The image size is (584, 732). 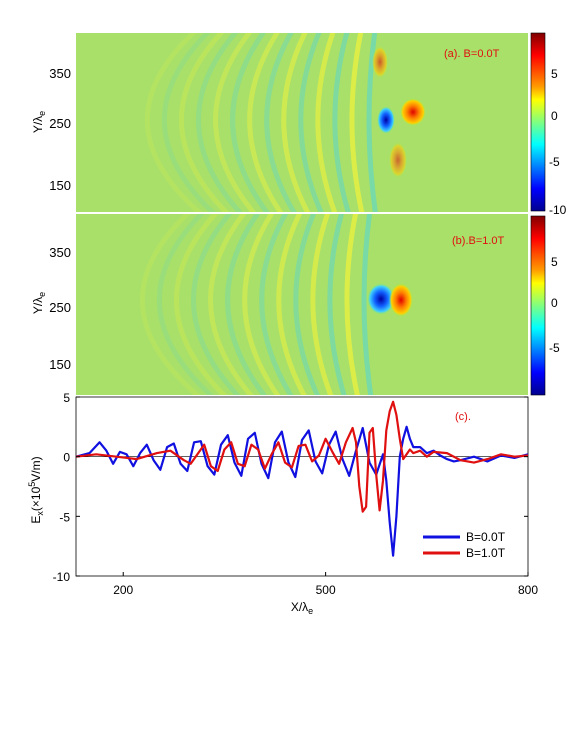 What do you see at coordinates (60, 73) in the screenshot?
I see `panel-a-ytick: 350` at bounding box center [60, 73].